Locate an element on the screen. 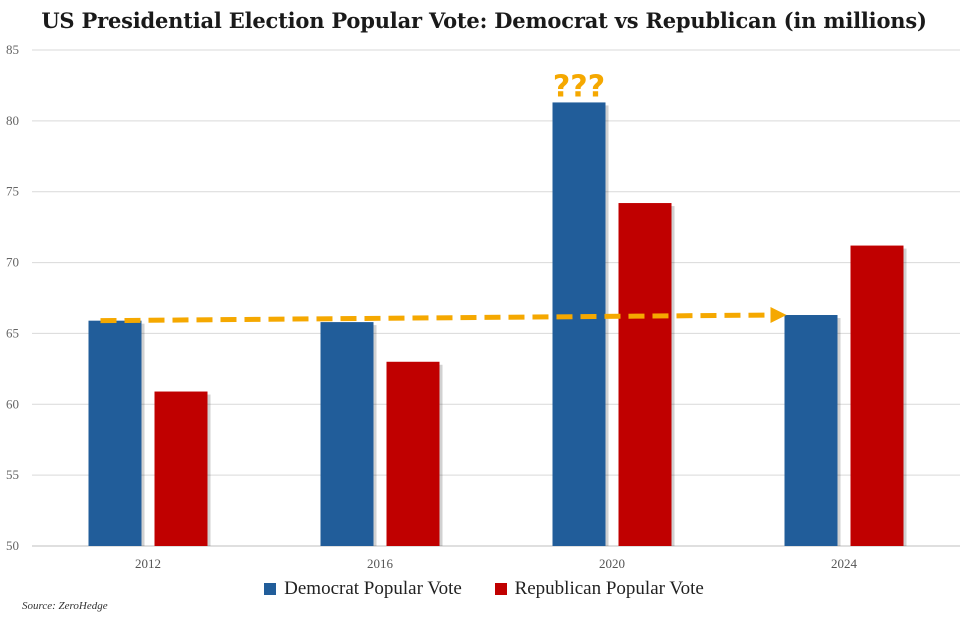 The height and width of the screenshot is (623, 968). y-tick-label: 80 is located at coordinates (12, 120).